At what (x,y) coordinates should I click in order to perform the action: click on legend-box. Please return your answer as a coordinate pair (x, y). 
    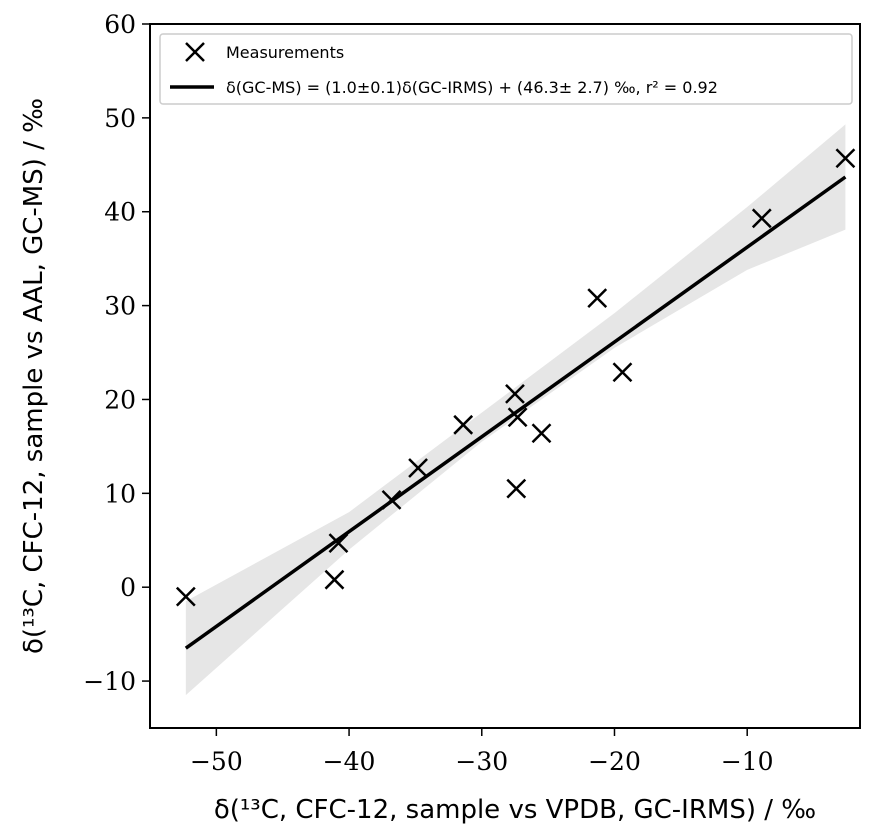
    Looking at the image, I should click on (506, 69).